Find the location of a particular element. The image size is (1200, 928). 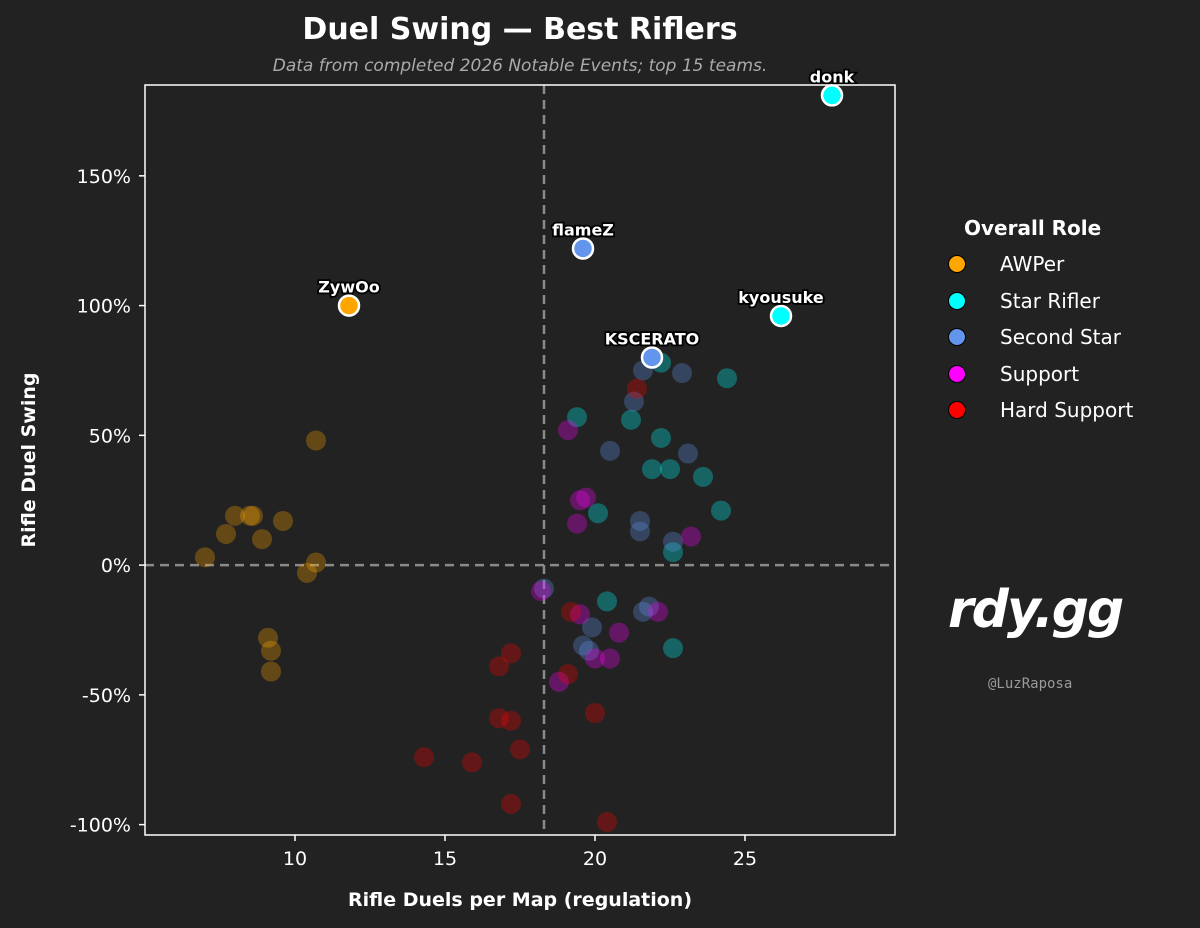

legend-label-second-star: Second Star is located at coordinates (1060, 337).